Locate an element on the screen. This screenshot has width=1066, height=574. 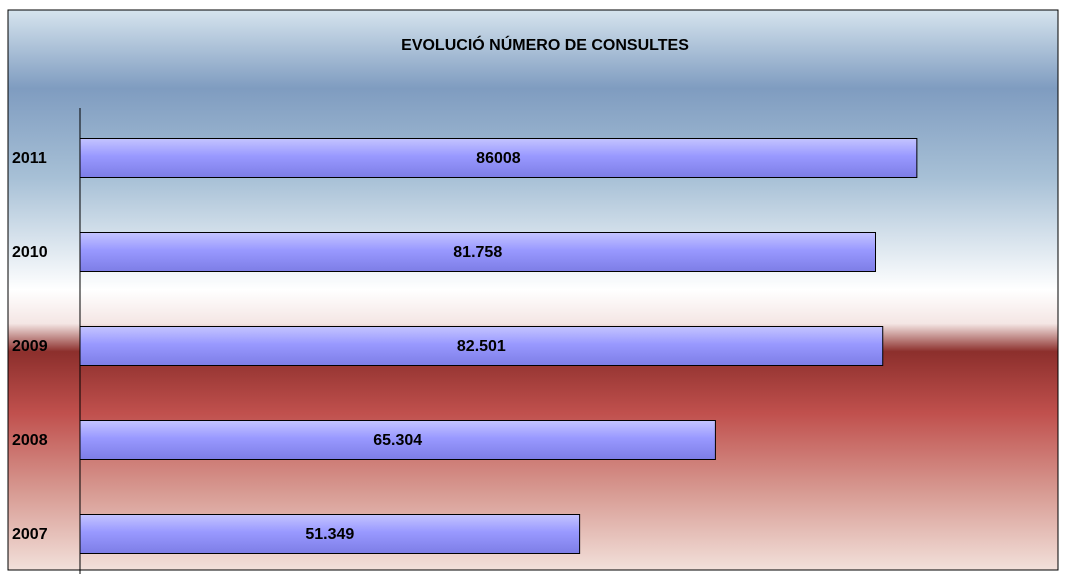
y-tick-label: 2008 is located at coordinates (30, 440).